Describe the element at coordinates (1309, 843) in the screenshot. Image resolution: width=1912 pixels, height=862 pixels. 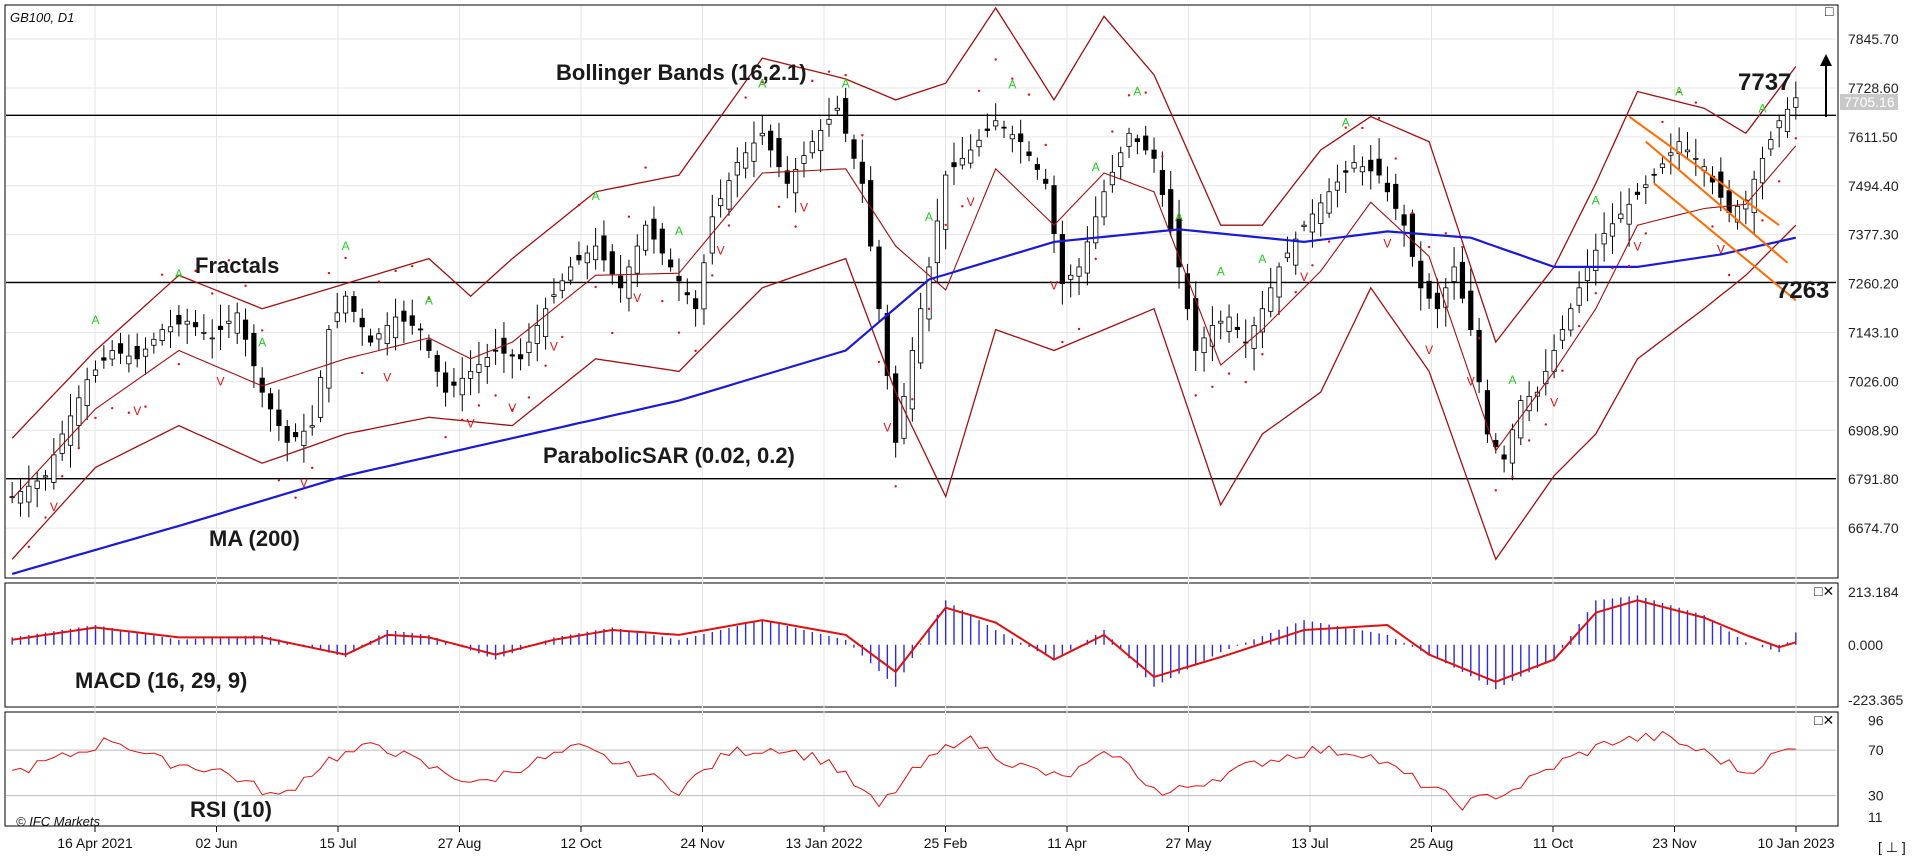
I see `date-tick-10: 13 Jul` at that location.